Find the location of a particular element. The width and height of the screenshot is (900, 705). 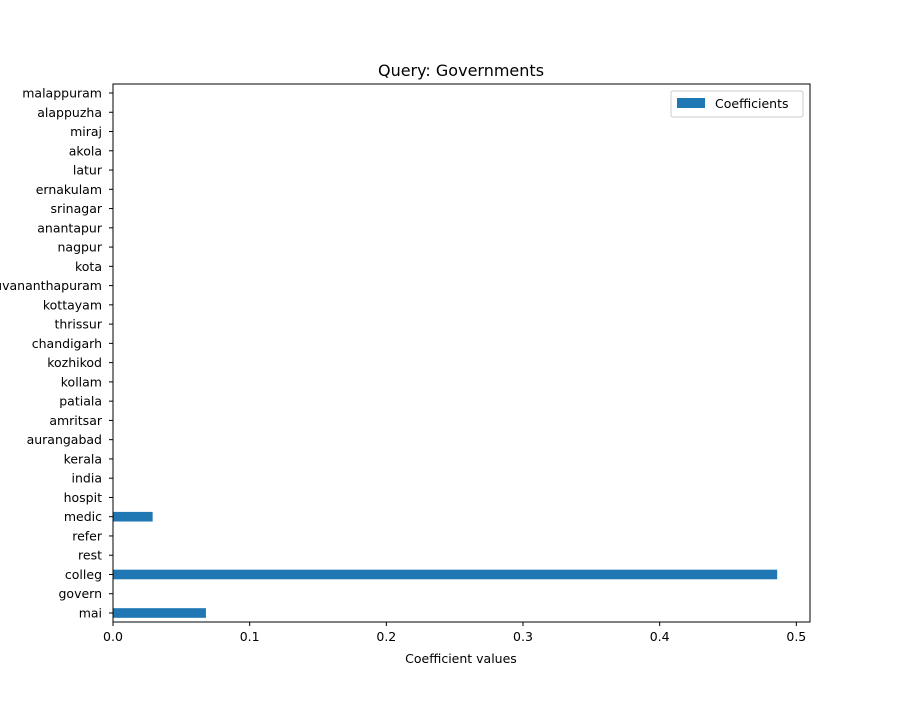

legend-box is located at coordinates (737, 104).